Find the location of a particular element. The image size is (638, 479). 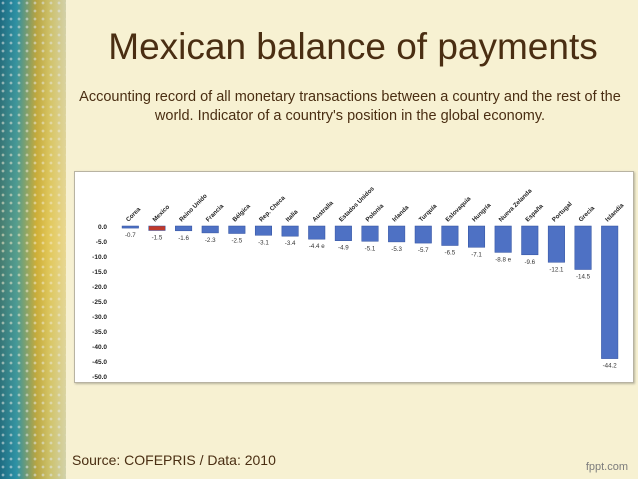

value-label: -44.2 is located at coordinates (610, 366).